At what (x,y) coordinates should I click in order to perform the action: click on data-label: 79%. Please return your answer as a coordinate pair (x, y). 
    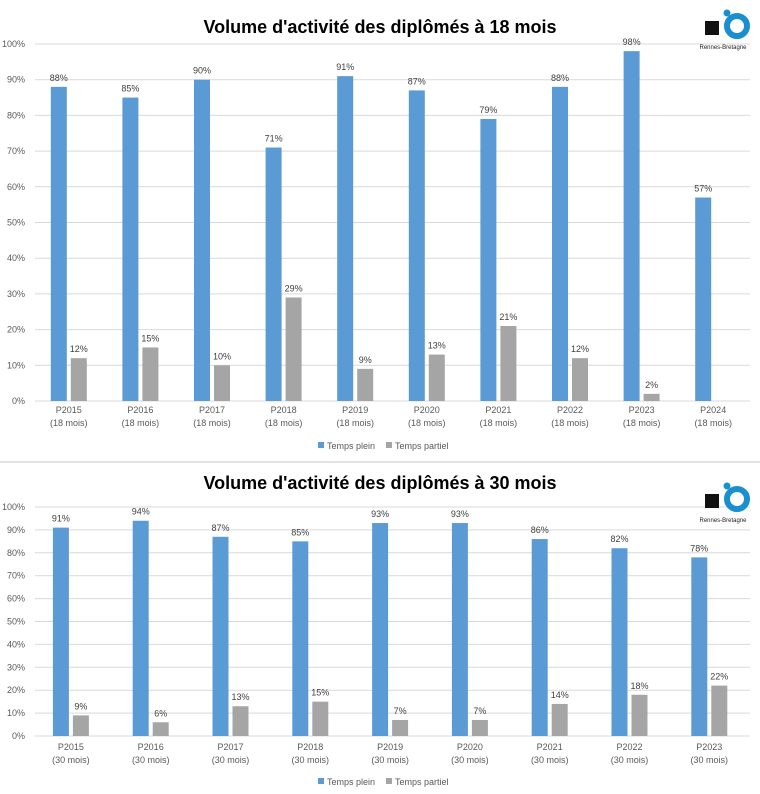
    Looking at the image, I should click on (488, 110).